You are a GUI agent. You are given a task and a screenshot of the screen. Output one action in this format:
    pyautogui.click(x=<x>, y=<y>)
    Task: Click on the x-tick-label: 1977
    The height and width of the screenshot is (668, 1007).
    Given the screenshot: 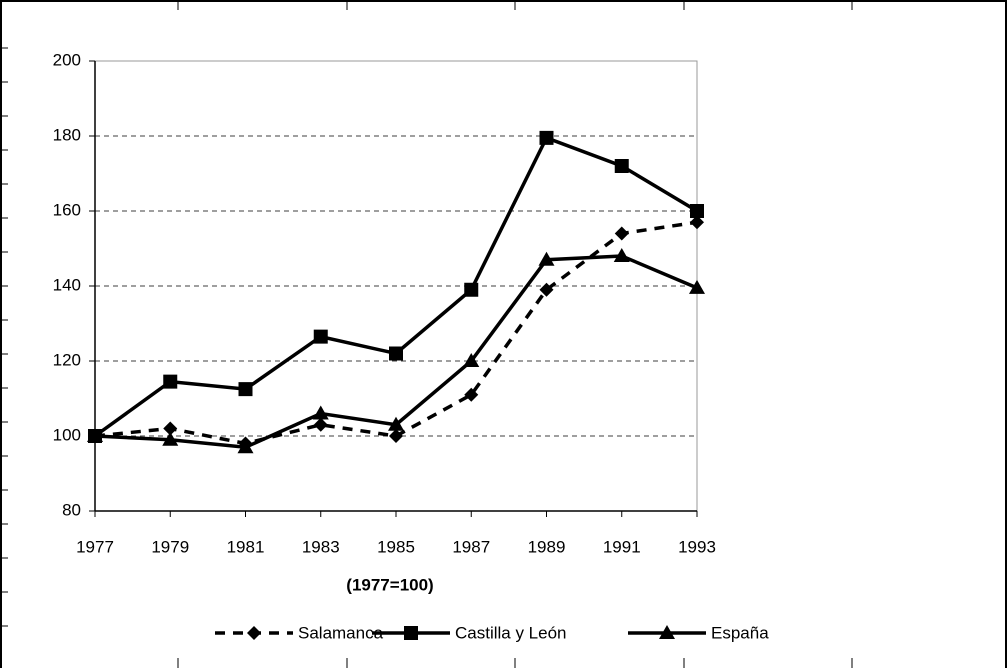 What is the action you would take?
    pyautogui.click(x=95, y=546)
    